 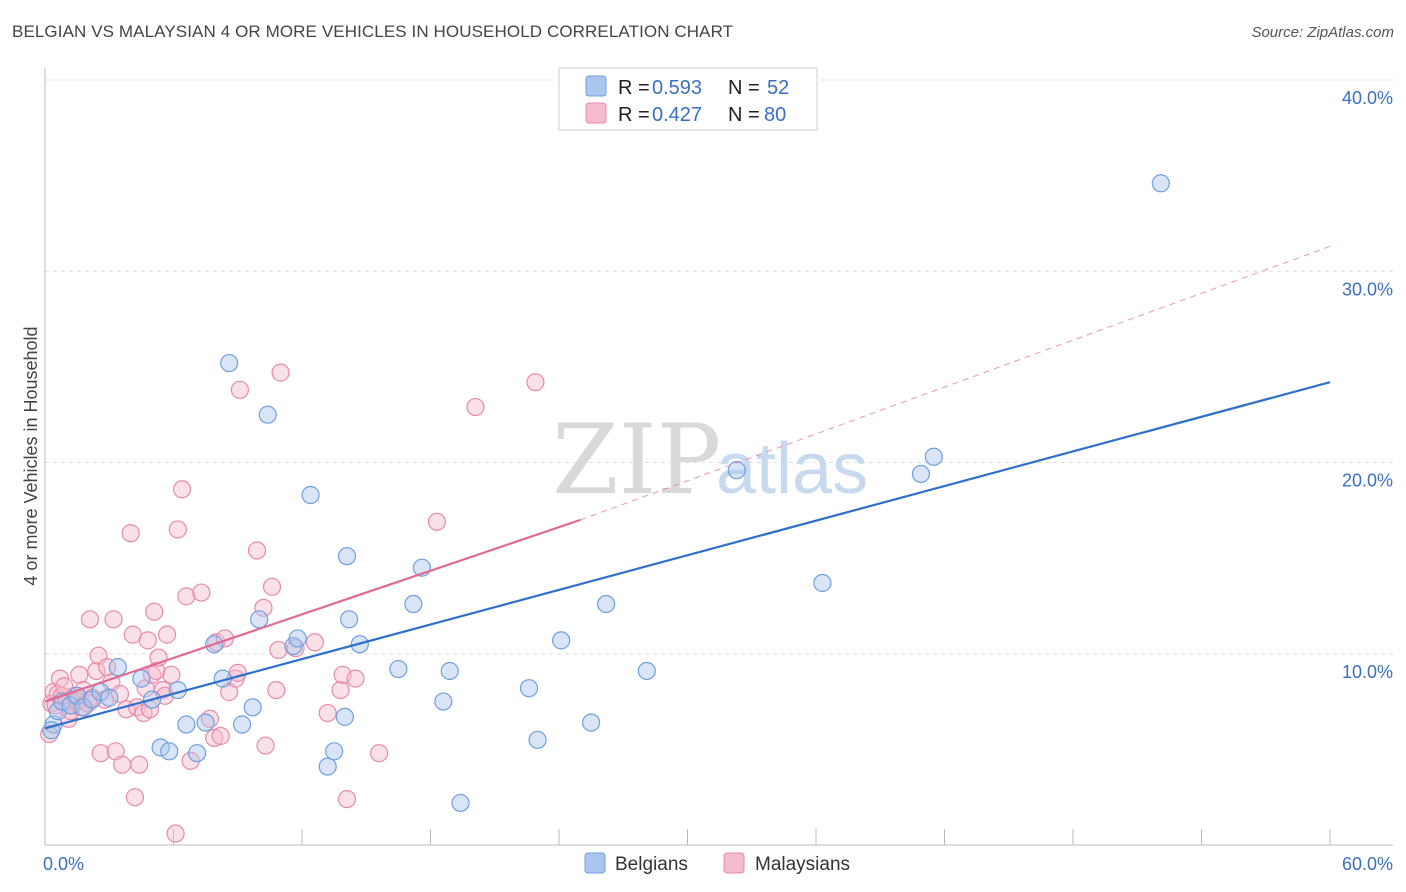 What do you see at coordinates (31, 455) in the screenshot?
I see `y-axis-label: 4 or more Vehicles in Household` at bounding box center [31, 455].